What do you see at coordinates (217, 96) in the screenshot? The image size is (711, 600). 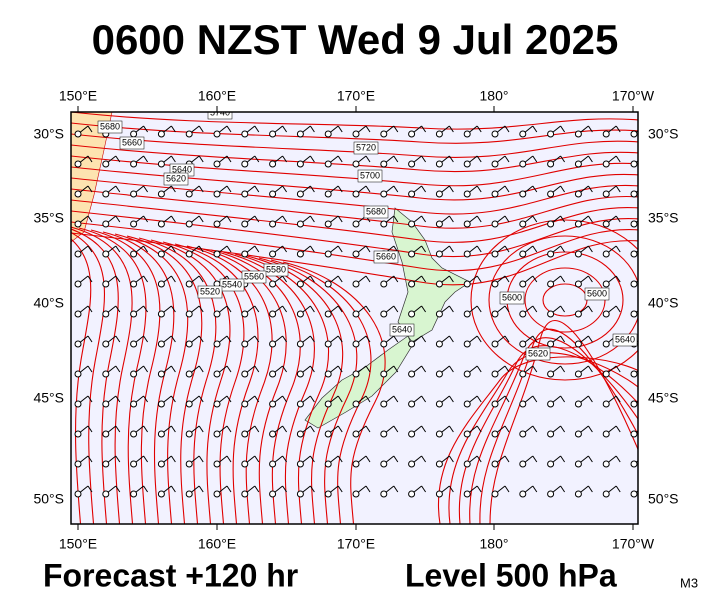 I see `lon-label-top: 160°E` at bounding box center [217, 96].